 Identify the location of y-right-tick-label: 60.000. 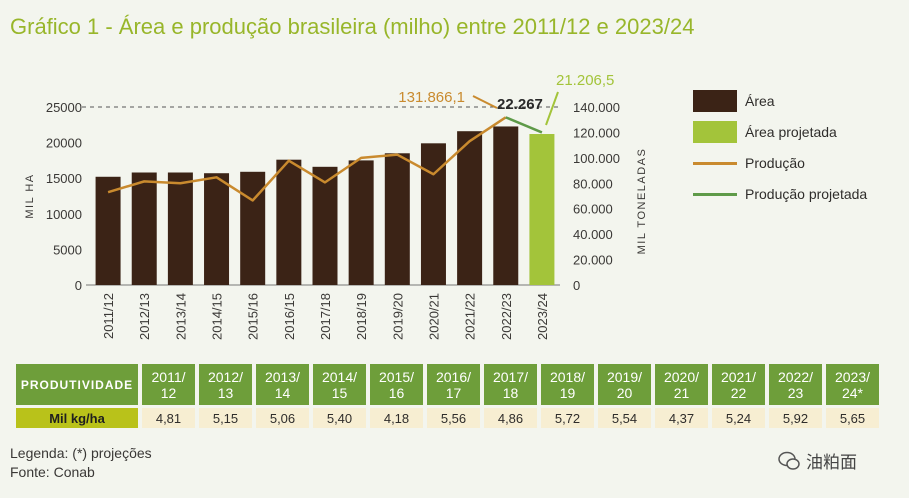
(593, 209).